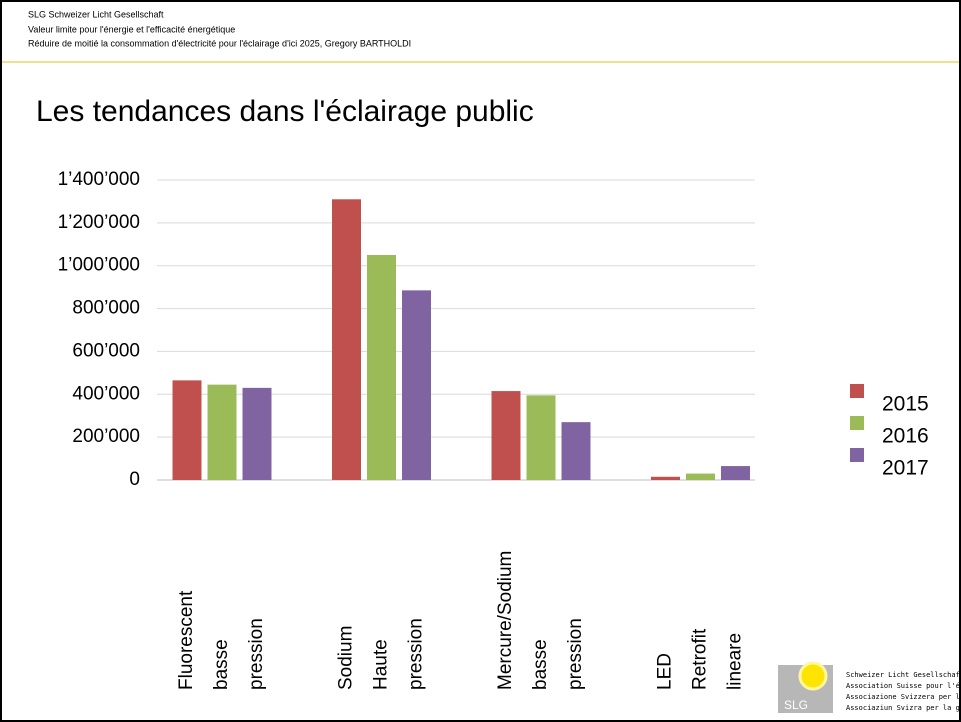 This screenshot has height=722, width=961. Describe the element at coordinates (134, 479) in the screenshot. I see `y-tick-label: 0` at that location.